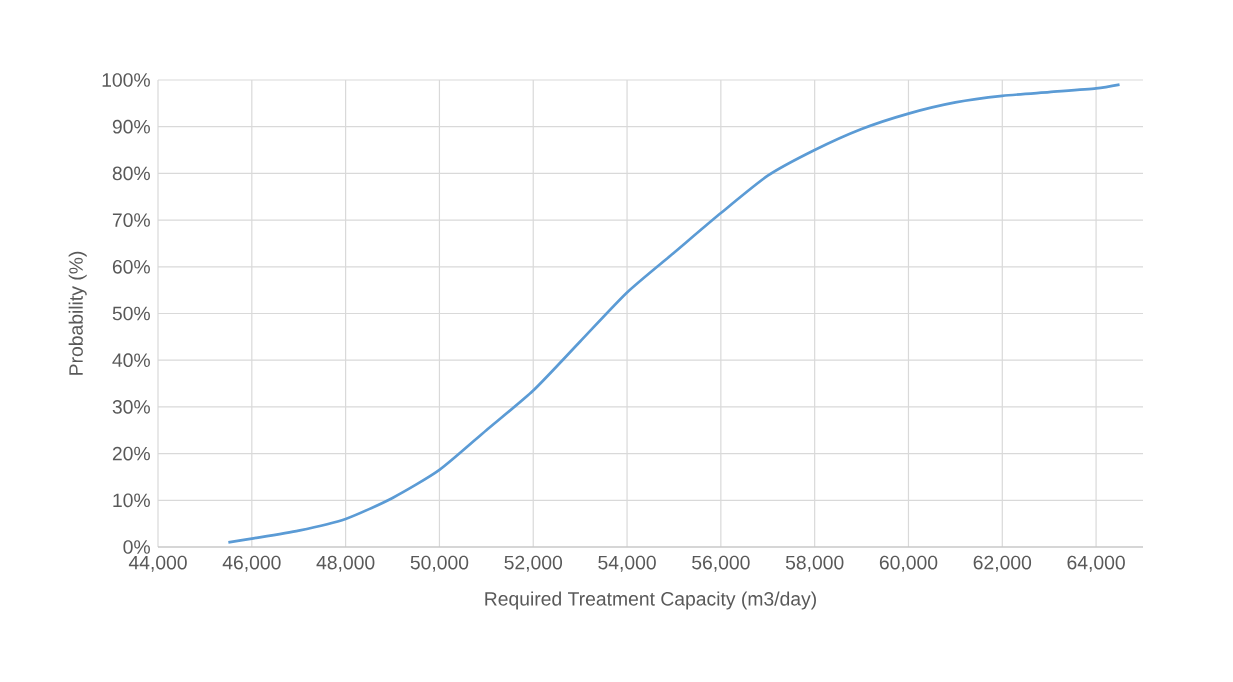 The width and height of the screenshot is (1233, 682). I want to click on x-tick-label: 54,000, so click(627, 563).